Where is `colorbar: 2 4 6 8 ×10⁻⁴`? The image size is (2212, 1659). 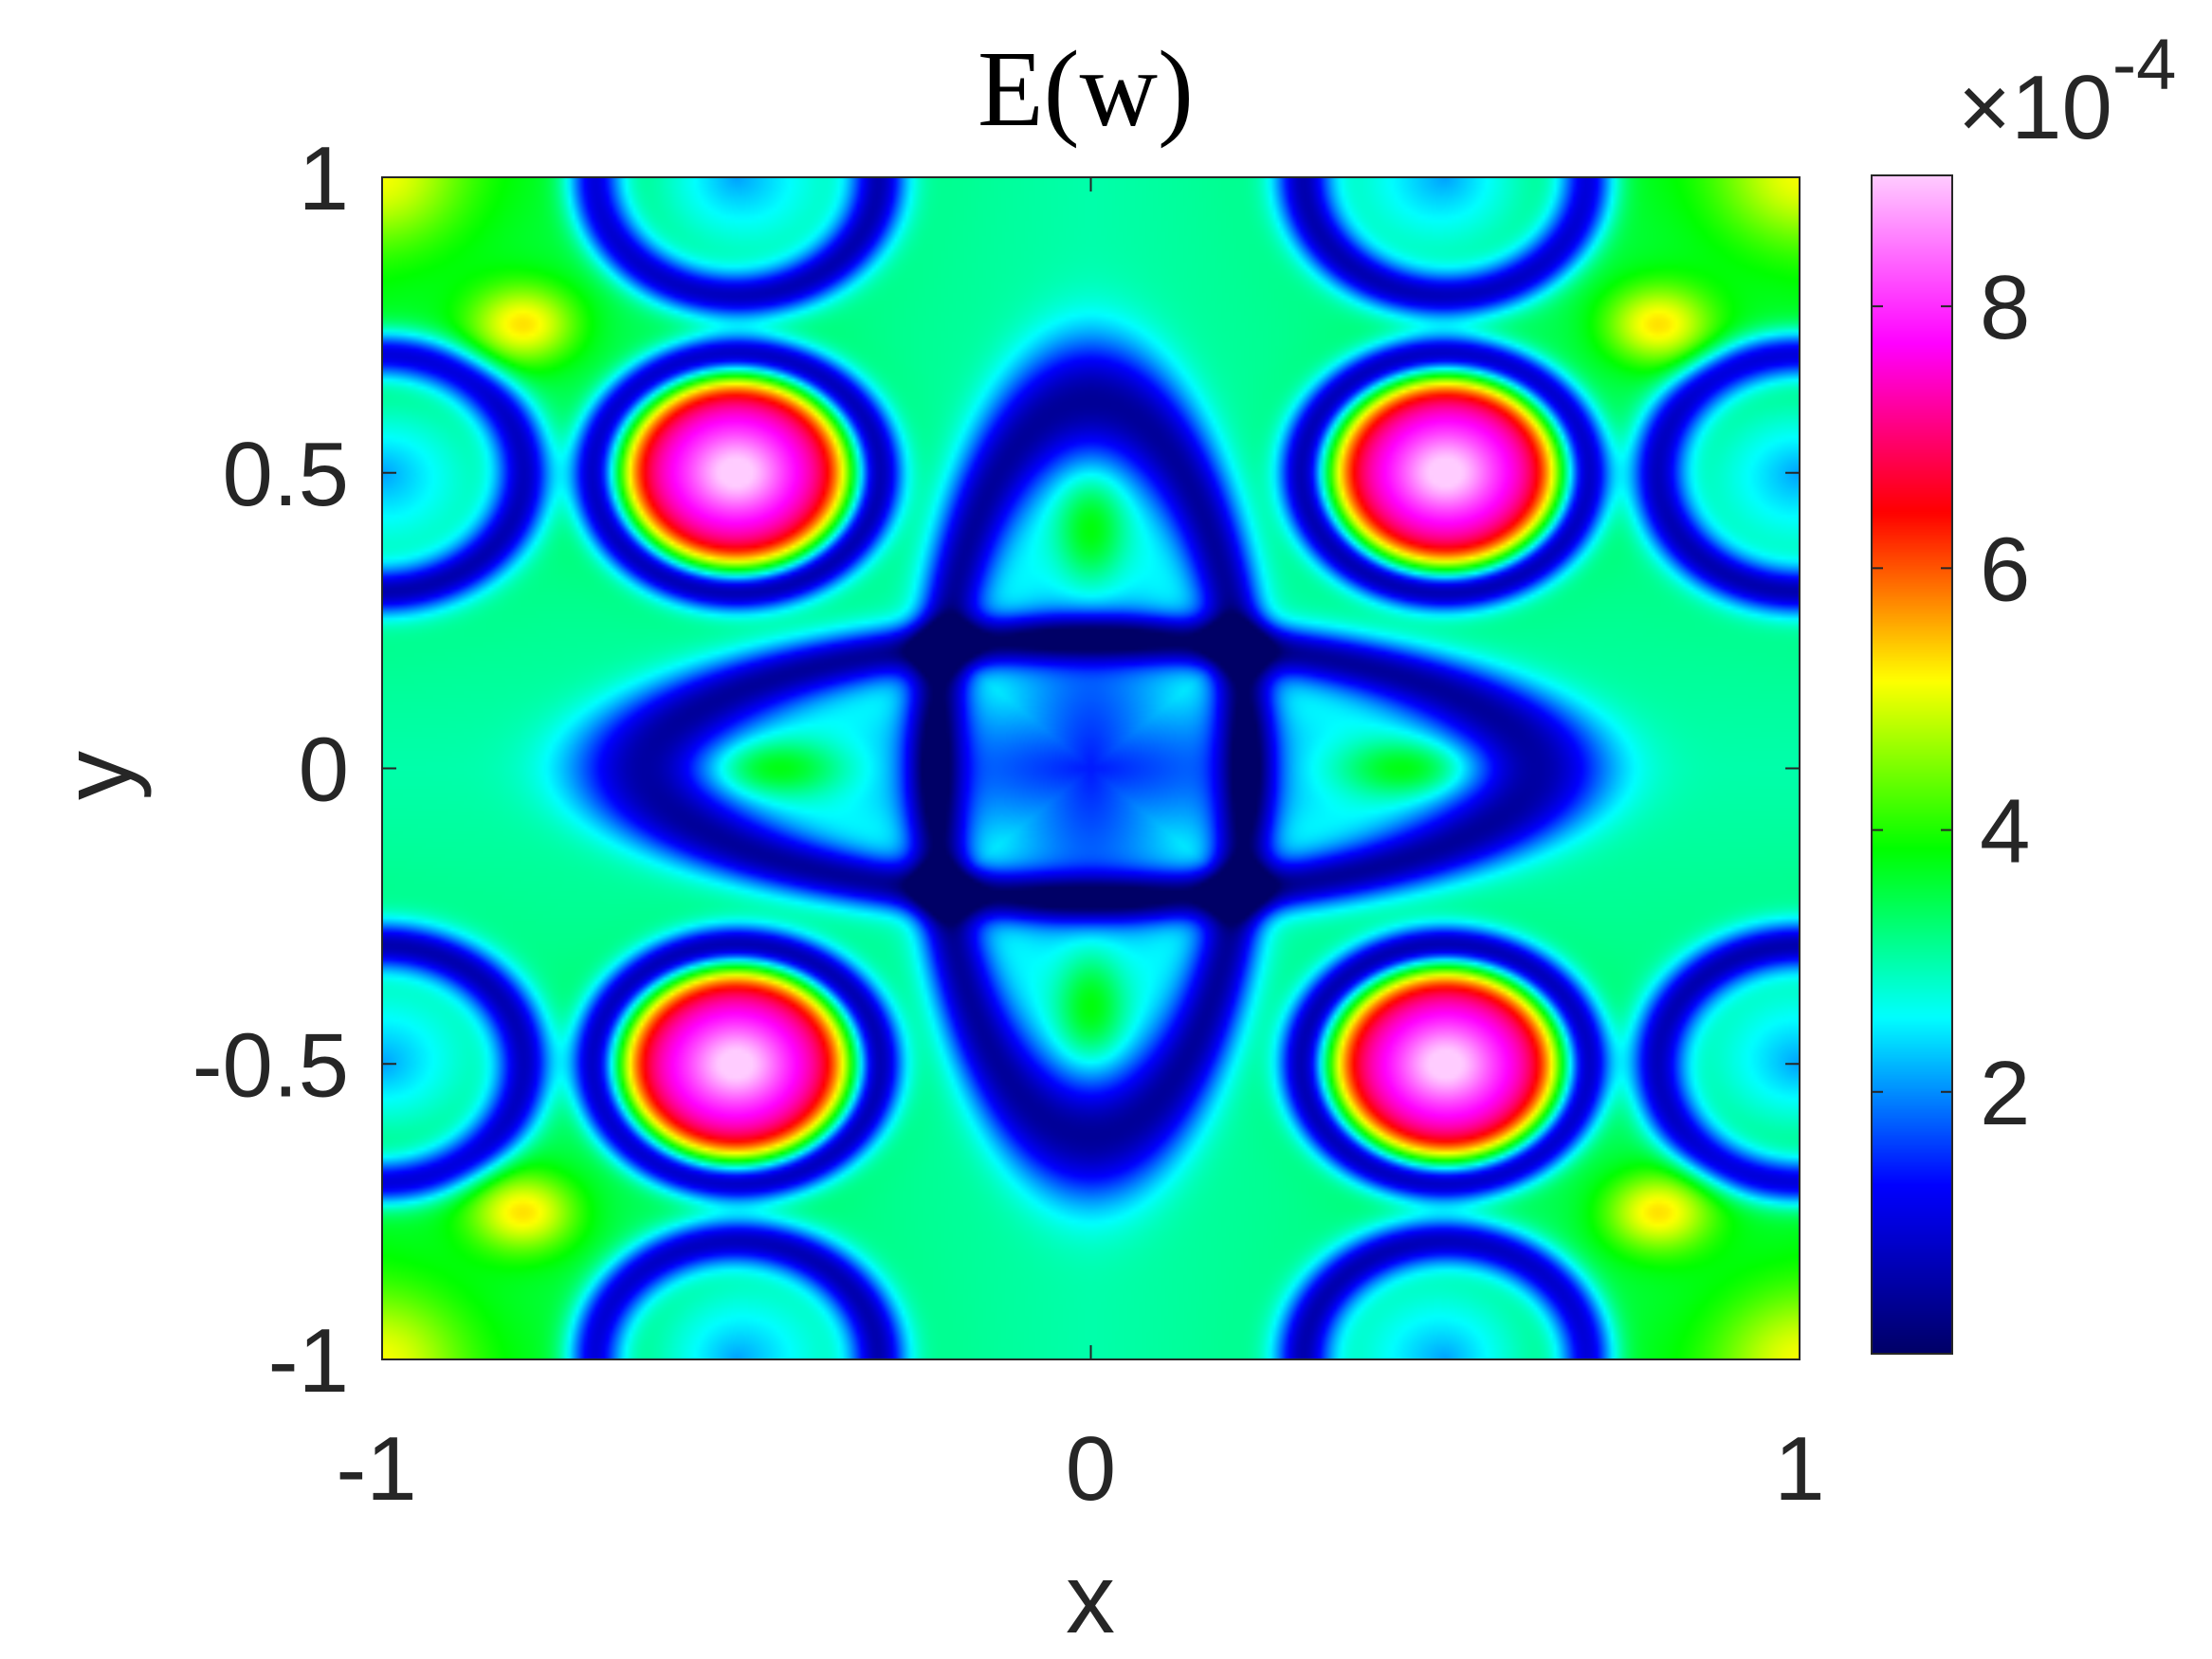 colorbar: 2 4 6 8 ×10⁻⁴ is located at coordinates (2023, 690).